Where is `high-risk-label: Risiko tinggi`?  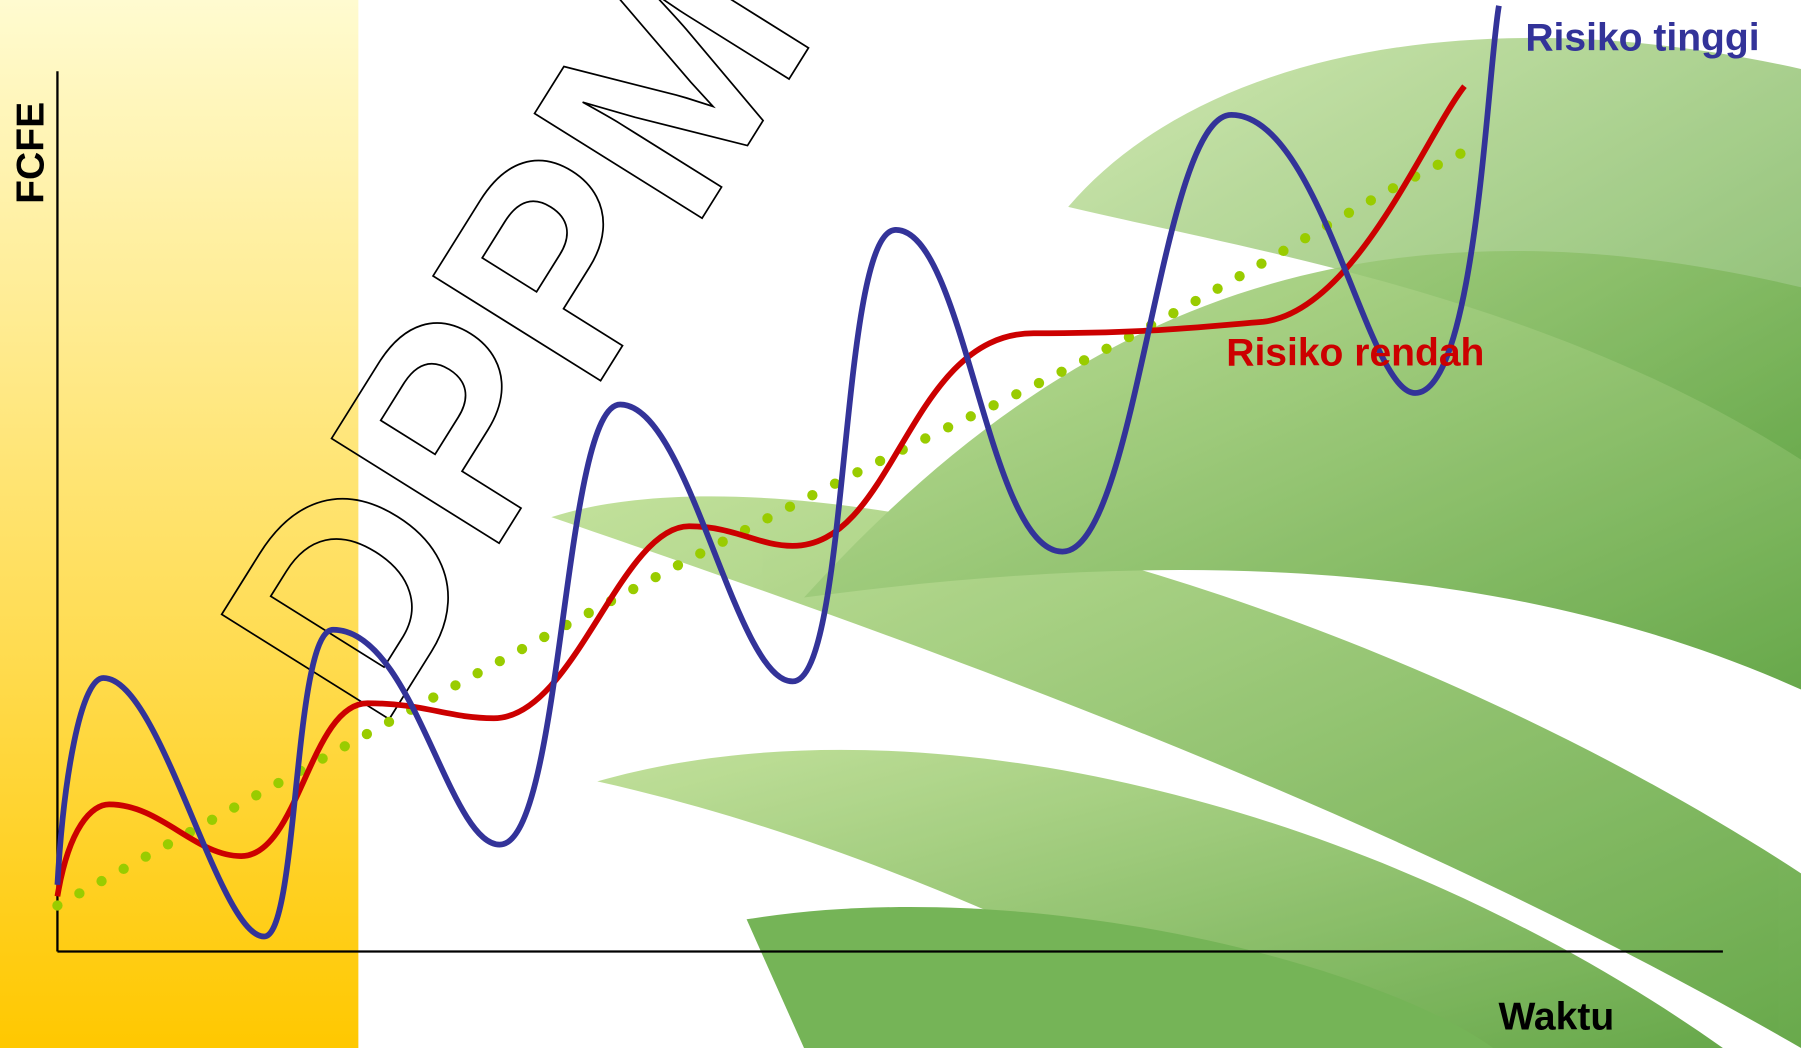 high-risk-label: Risiko tinggi is located at coordinates (1642, 38).